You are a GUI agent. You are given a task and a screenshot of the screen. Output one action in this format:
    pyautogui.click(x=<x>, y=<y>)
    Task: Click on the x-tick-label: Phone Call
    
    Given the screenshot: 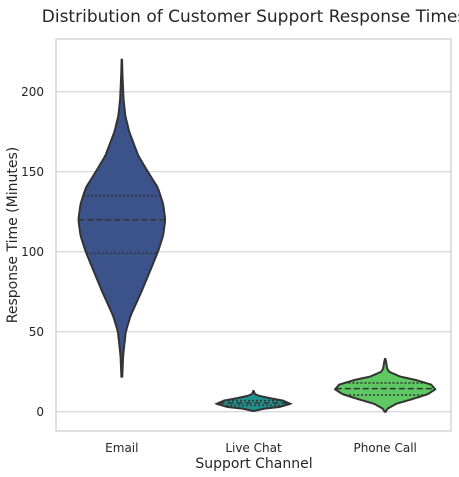 What is the action you would take?
    pyautogui.click(x=384, y=448)
    